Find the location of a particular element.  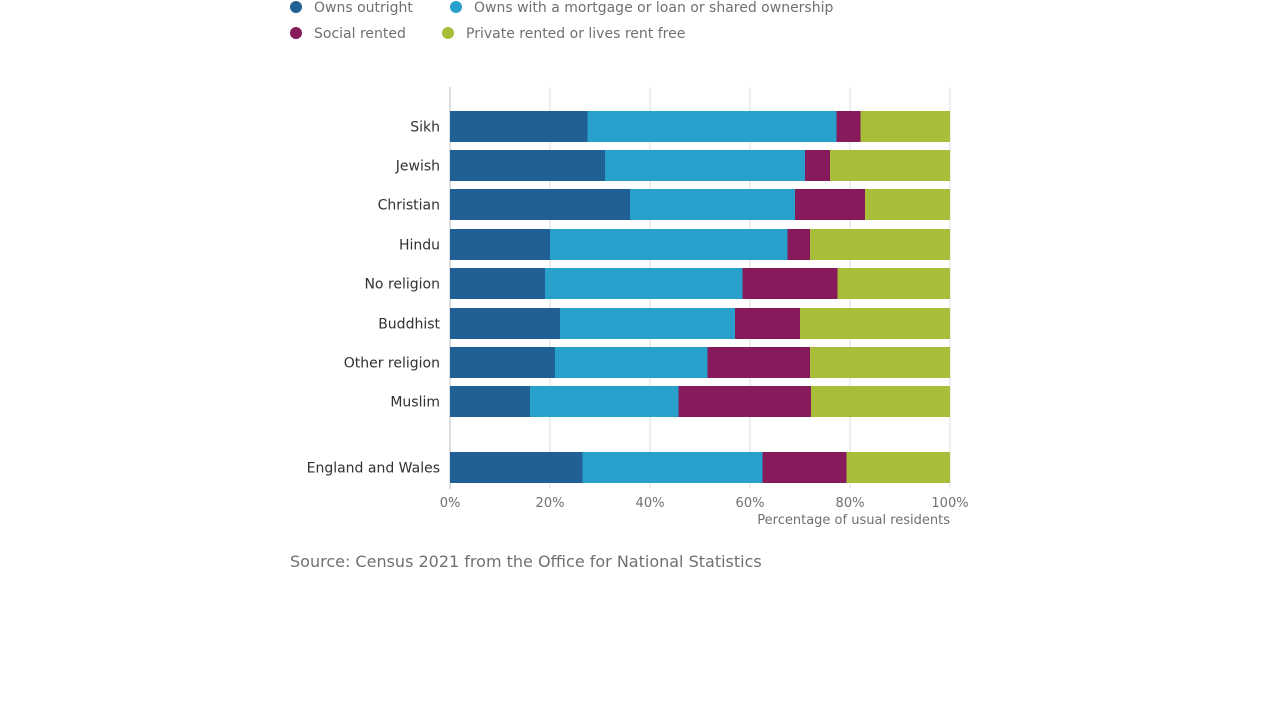

x-tick-label-2: 40% is located at coordinates (650, 503).